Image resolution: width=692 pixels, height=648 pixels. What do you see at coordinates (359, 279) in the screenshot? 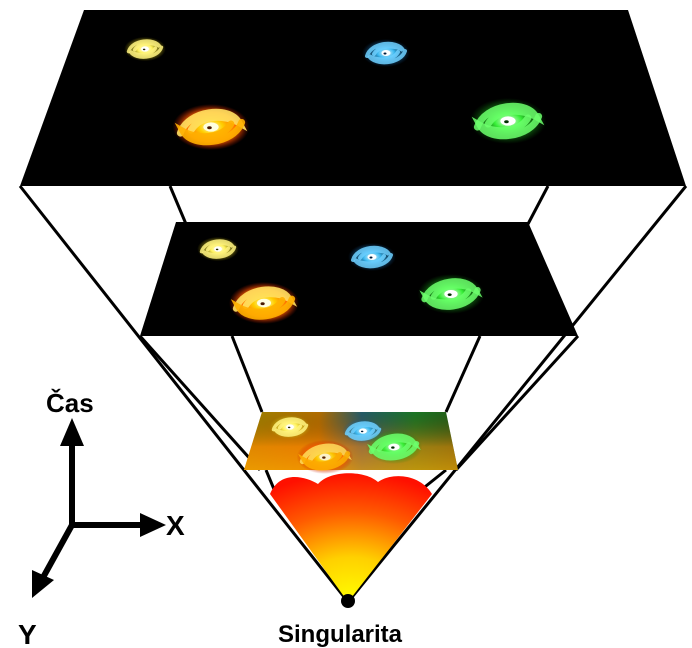
I see `middle-universe-slice` at bounding box center [359, 279].